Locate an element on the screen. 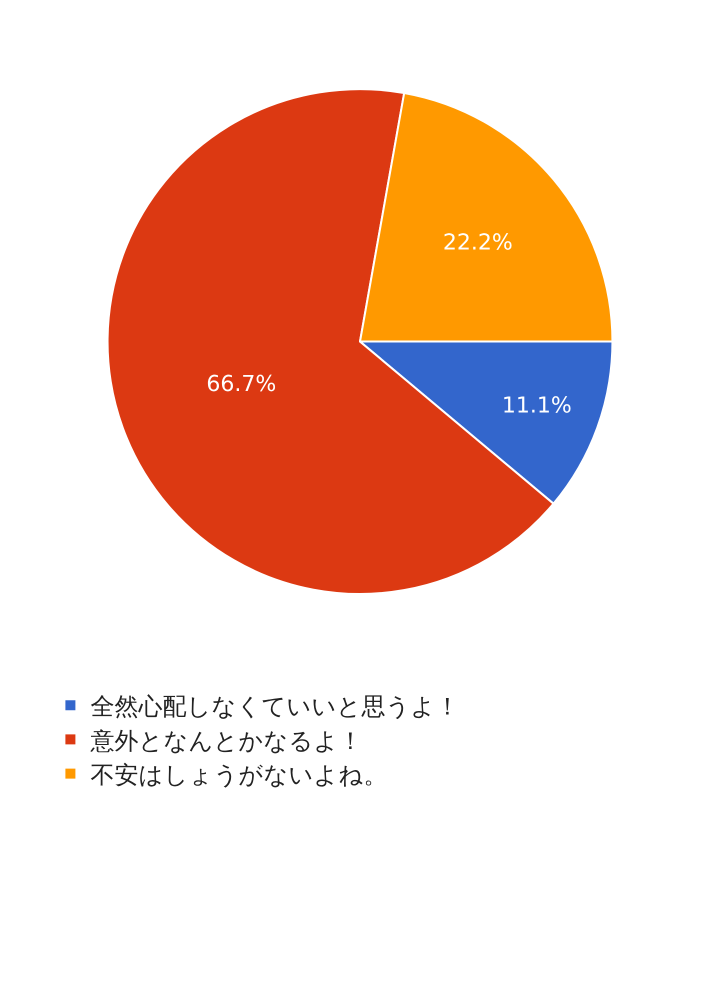 The height and width of the screenshot is (990, 720). data-label: 22.2% is located at coordinates (477, 243).